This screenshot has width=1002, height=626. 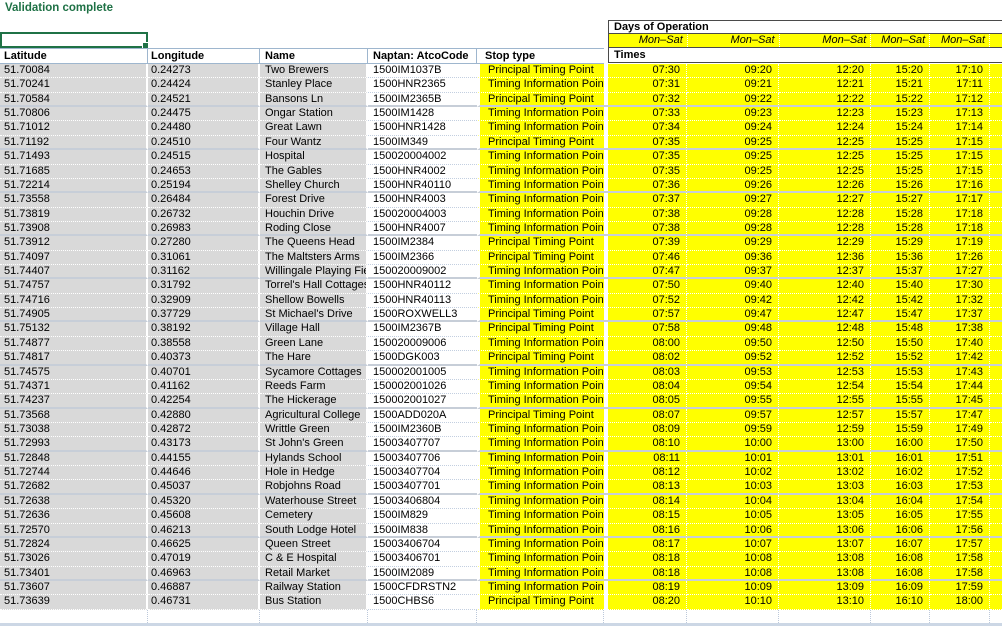 What do you see at coordinates (960, 358) in the screenshot?
I see `cell-time-5: 17:42` at bounding box center [960, 358].